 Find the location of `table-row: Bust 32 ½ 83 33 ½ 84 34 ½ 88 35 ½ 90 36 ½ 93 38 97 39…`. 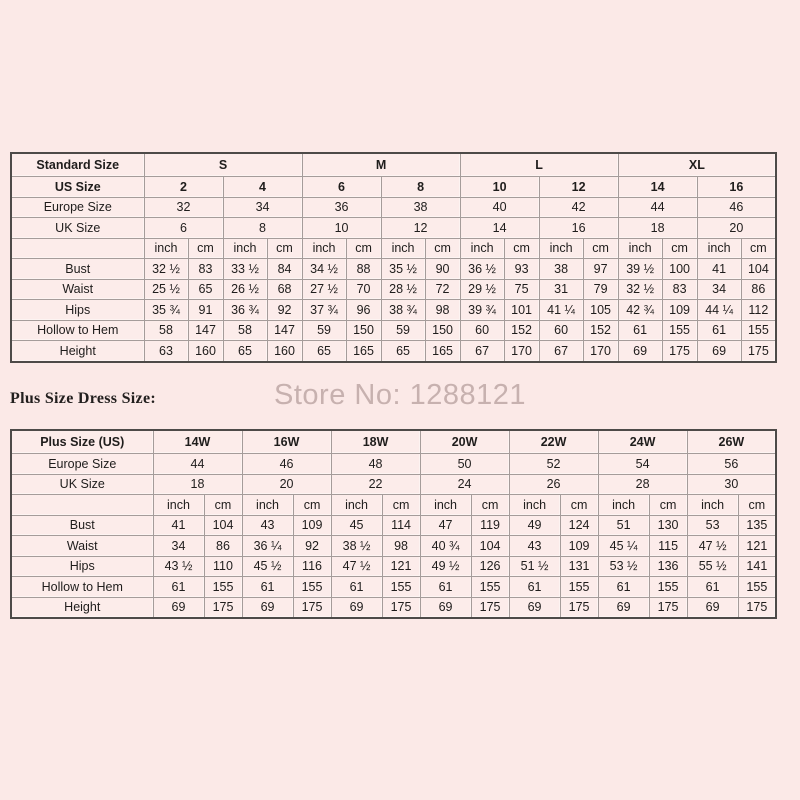

table-row: Bust 32 ½ 83 33 ½ 84 34 ½ 88 35 ½ 90 36 ½ 93 38 97 39… is located at coordinates (393, 269).